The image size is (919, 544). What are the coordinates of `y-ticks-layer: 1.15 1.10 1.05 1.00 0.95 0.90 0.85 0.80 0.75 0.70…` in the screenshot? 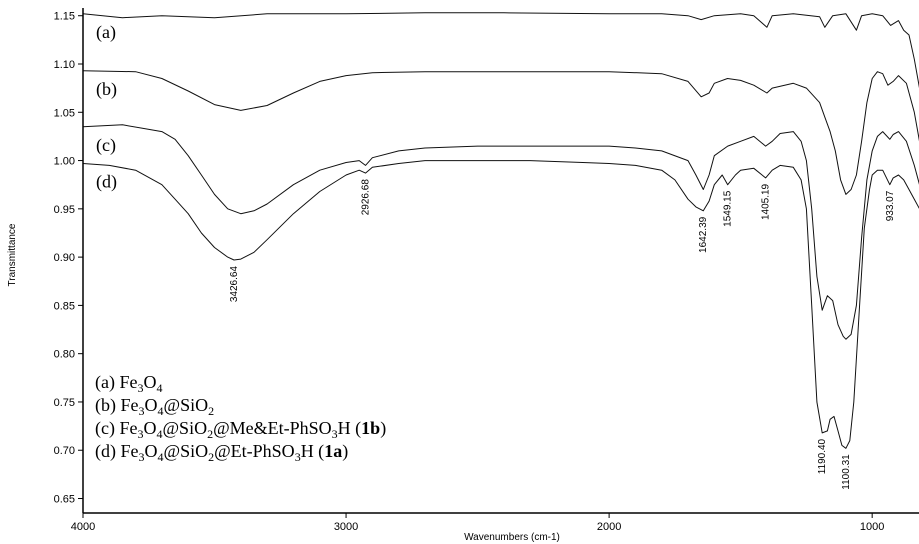 It's located at (68, 258).